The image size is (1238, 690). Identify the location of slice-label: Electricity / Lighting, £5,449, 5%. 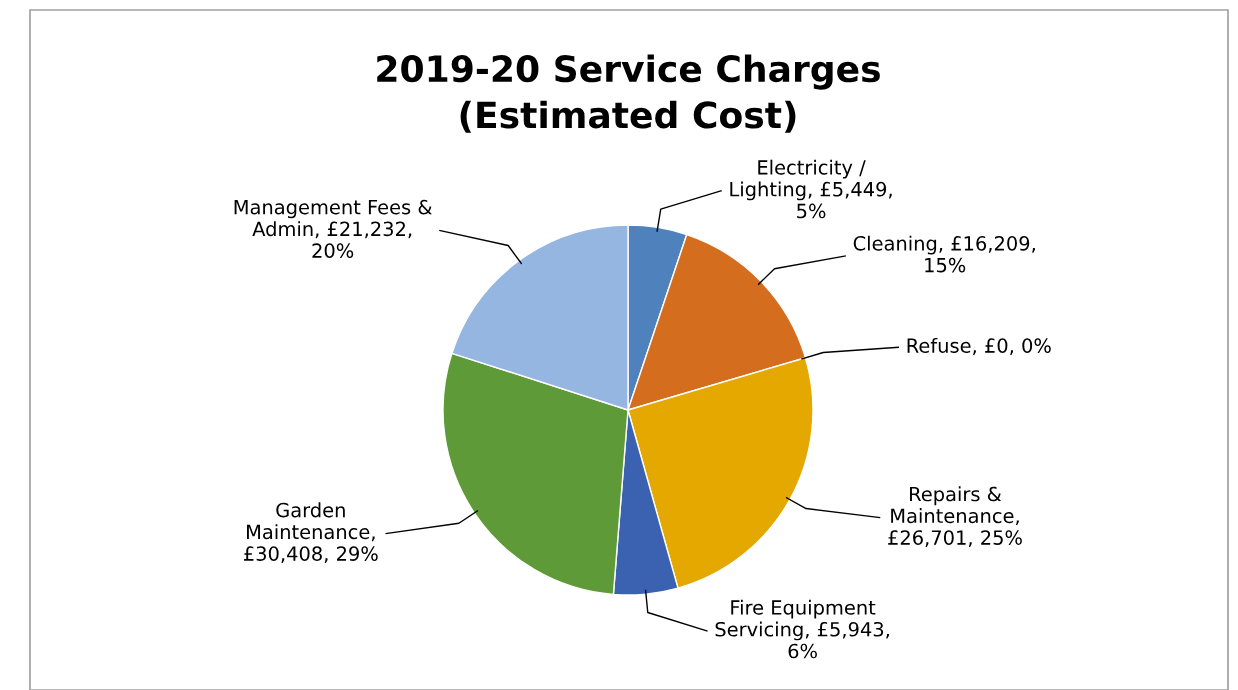
(811, 189).